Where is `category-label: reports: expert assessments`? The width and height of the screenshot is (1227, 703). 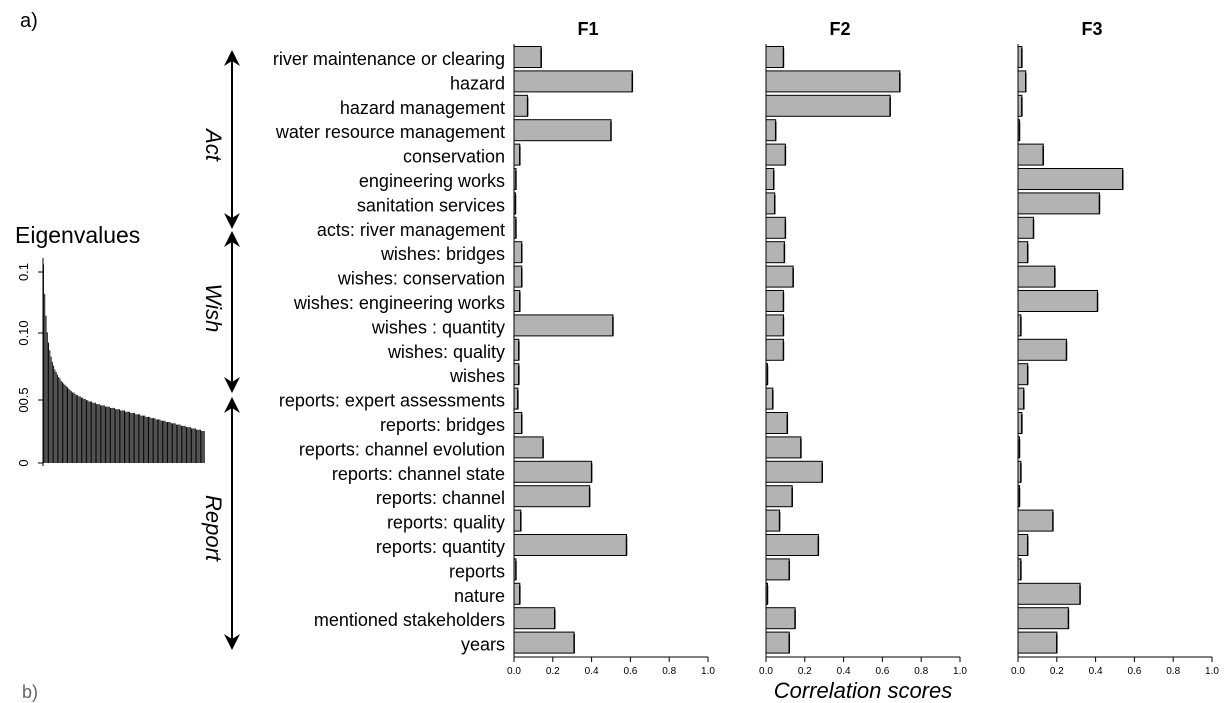
category-label: reports: expert assessments is located at coordinates (392, 401).